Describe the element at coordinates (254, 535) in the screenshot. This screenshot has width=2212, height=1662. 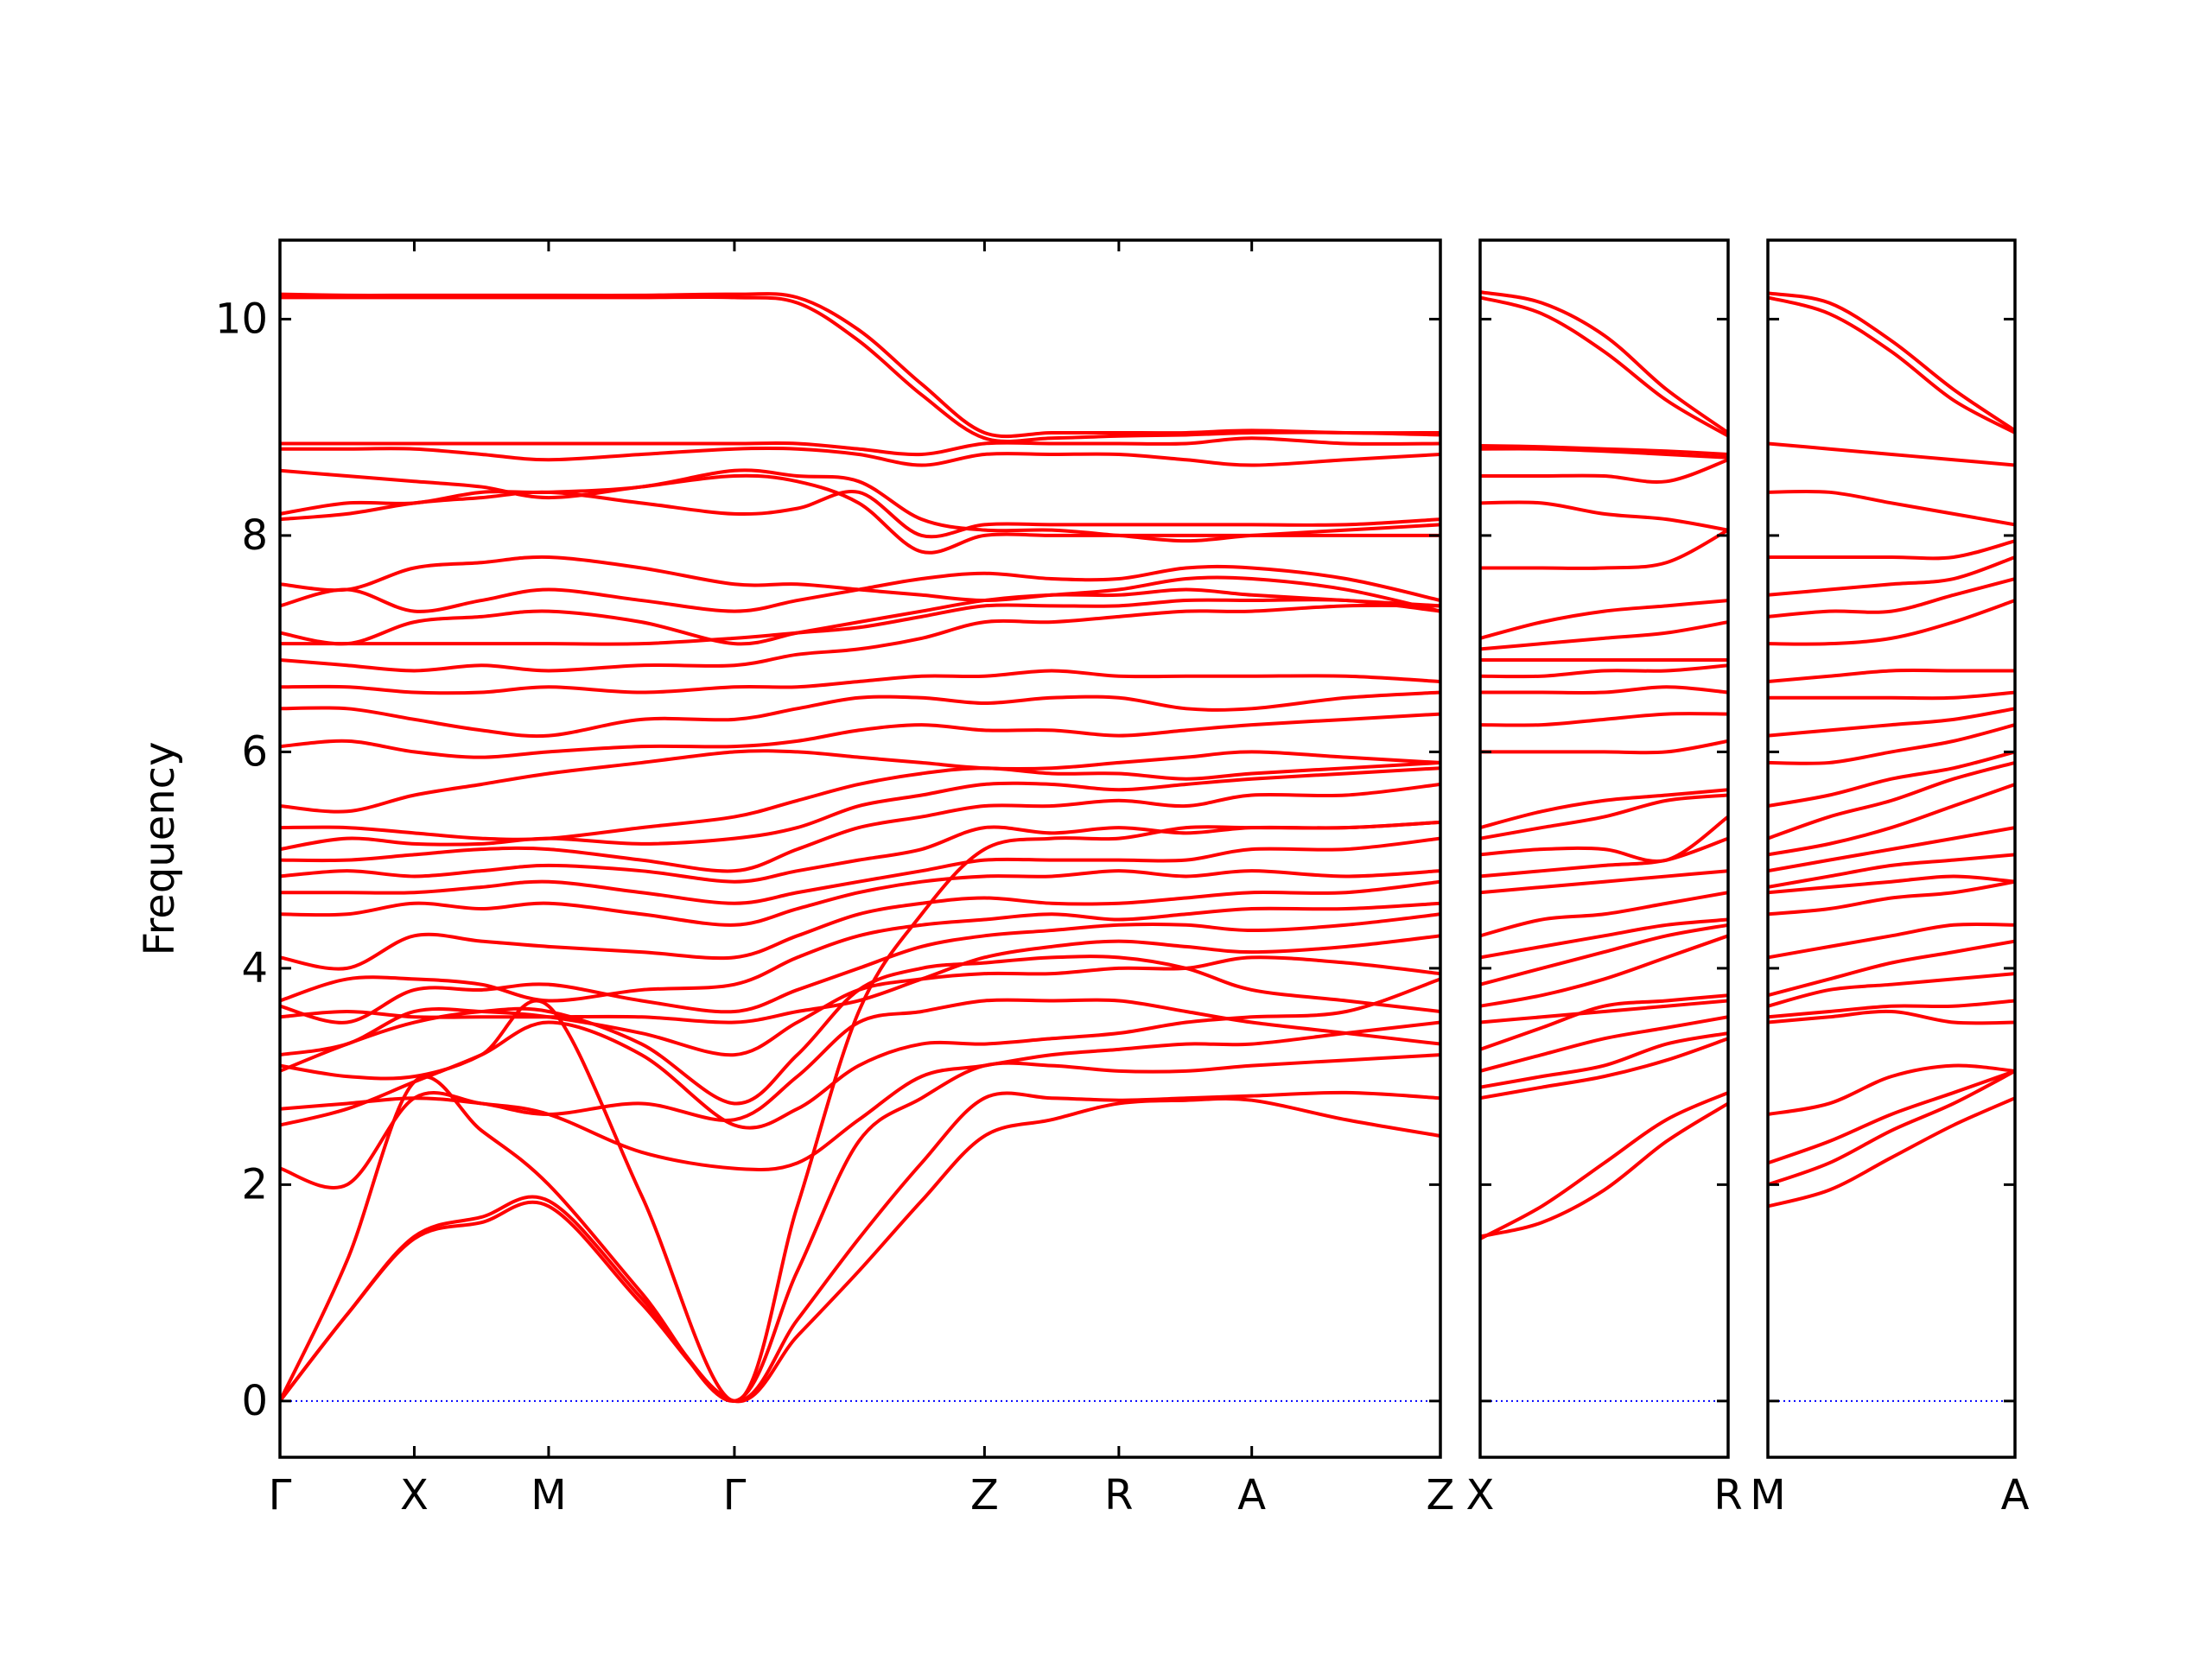
I see `y-tick-label: 8` at that location.